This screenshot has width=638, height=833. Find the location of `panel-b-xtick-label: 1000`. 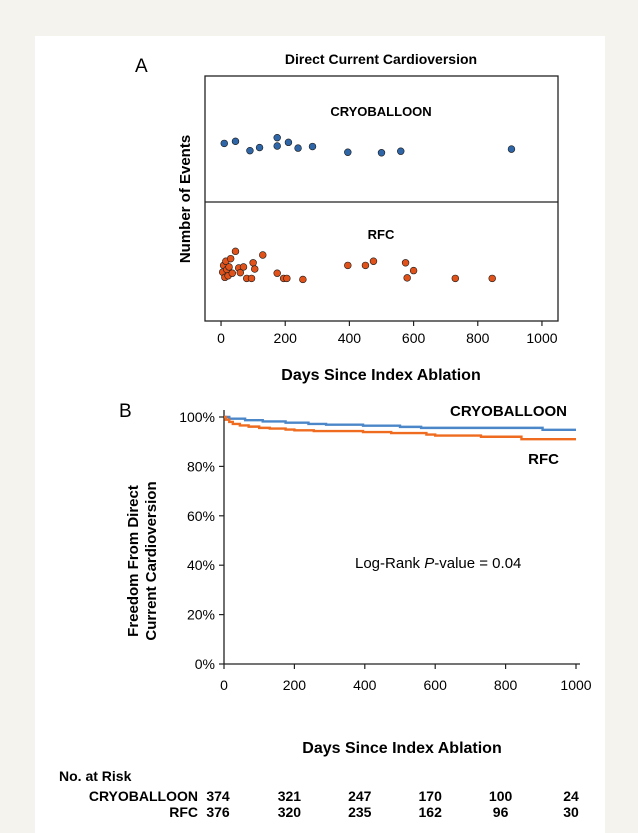

panel-b-xtick-label: 1000 is located at coordinates (575, 685).